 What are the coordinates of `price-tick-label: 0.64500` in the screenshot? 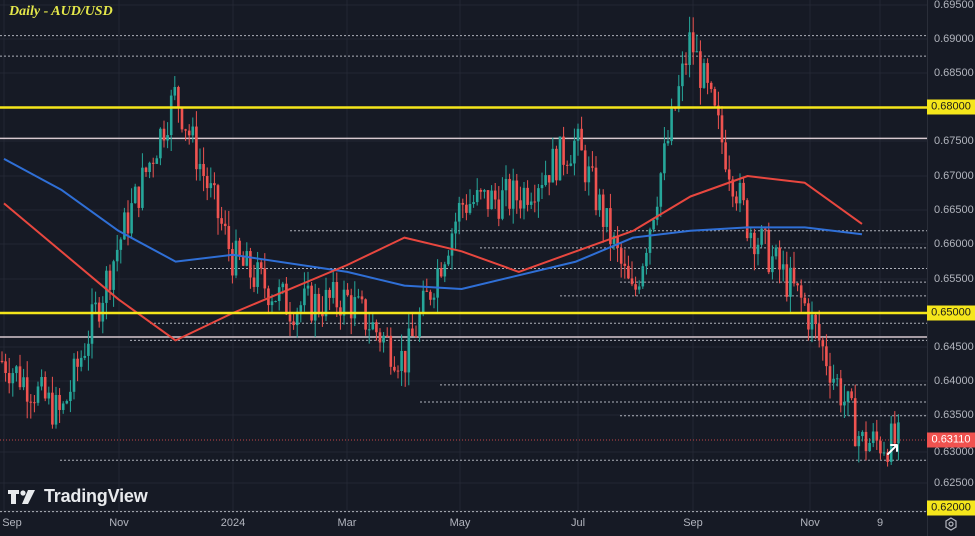 It's located at (954, 347).